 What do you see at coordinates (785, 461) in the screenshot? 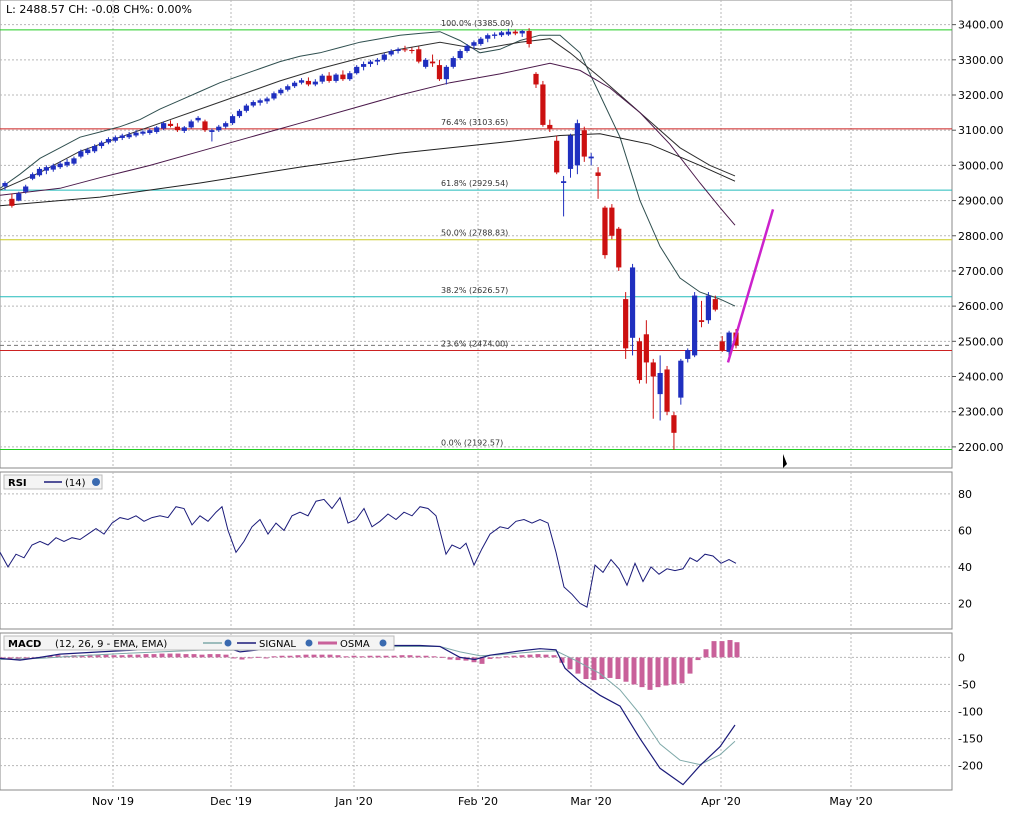
I see `mouse-cursor-icon` at bounding box center [785, 461].